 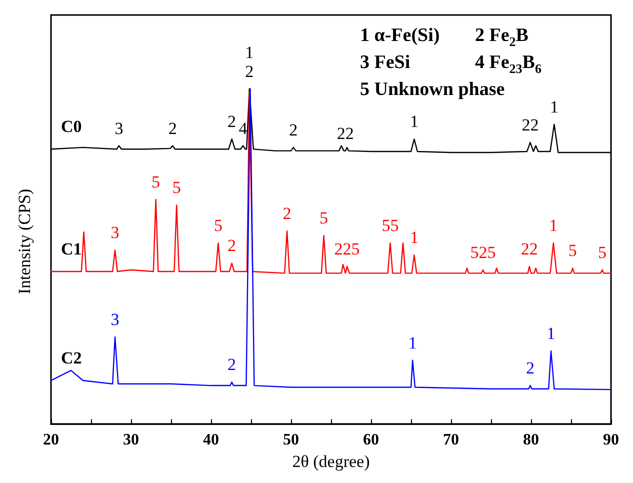 What do you see at coordinates (432, 89) in the screenshot?
I see `annotation: 5 Unknown phase` at bounding box center [432, 89].